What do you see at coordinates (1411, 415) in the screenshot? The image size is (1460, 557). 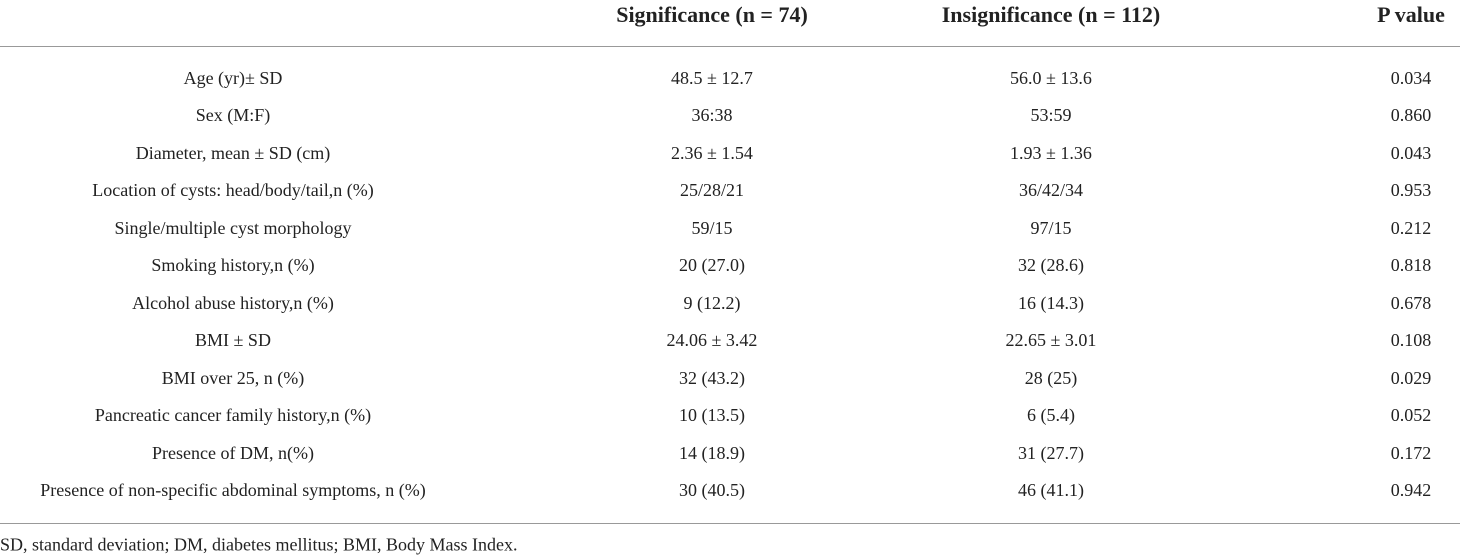 I see `table-cell: 0.052` at bounding box center [1411, 415].